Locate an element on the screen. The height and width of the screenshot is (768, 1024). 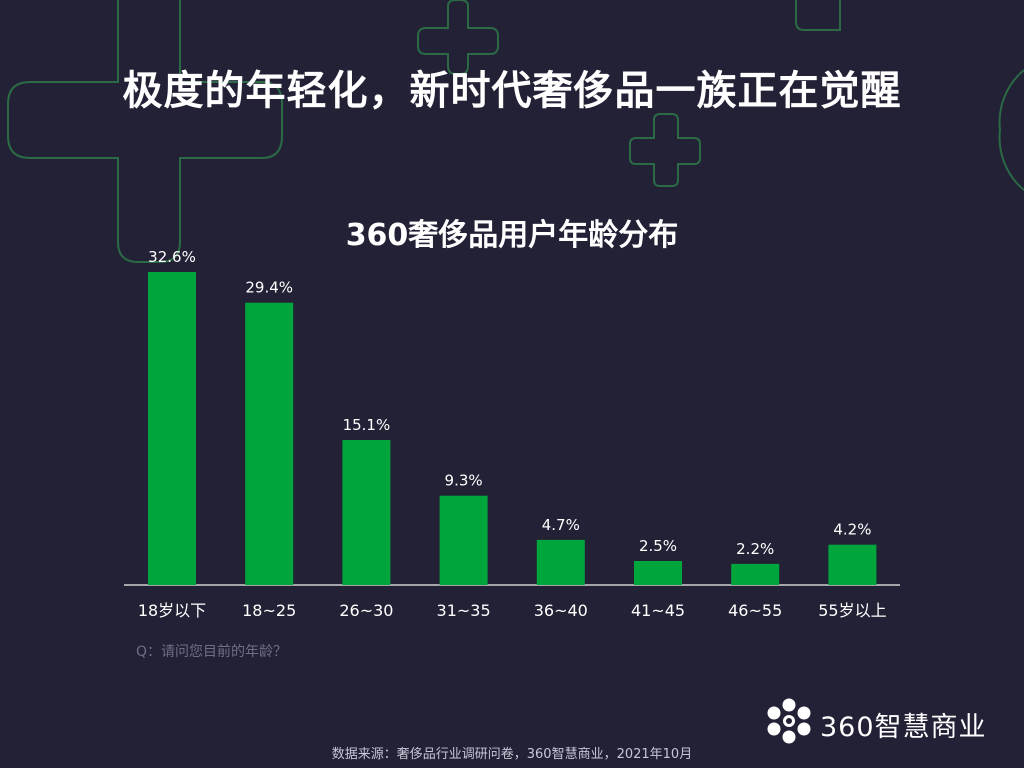
source-footnote: 数据来源：奢侈品行业调研问卷，360智慧商业，2021年10月 is located at coordinates (512, 754).